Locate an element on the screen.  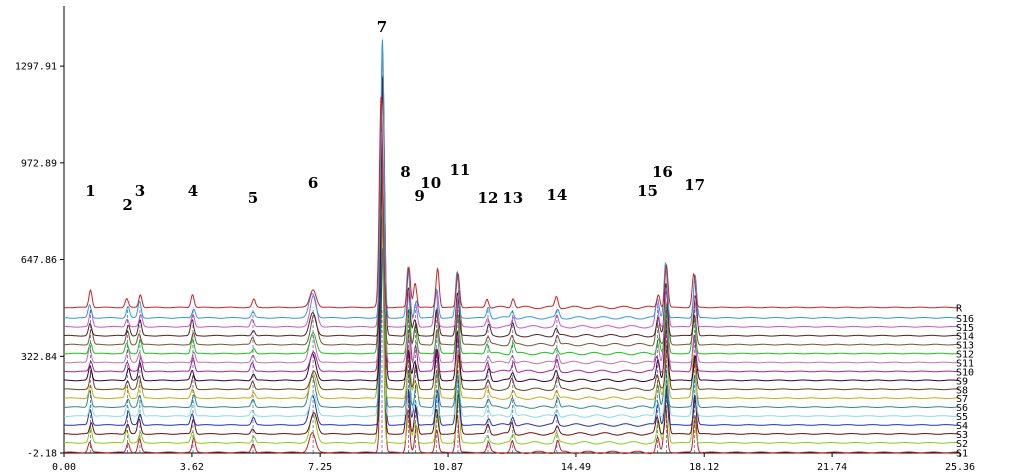
sample-label-s5: S5 is located at coordinates (962, 417).